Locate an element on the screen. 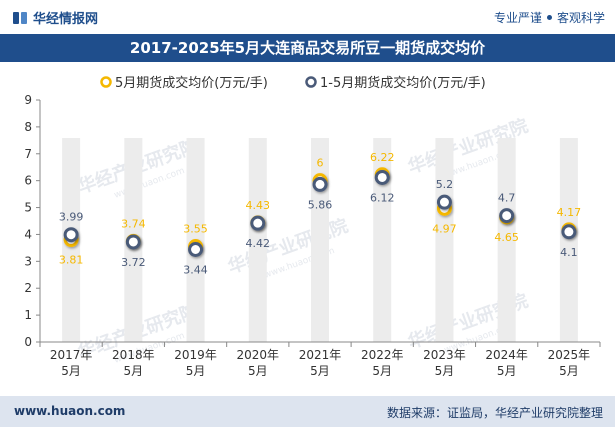 This screenshot has height=427, width=615. x-tick-label-year: 2017年 is located at coordinates (71, 355).